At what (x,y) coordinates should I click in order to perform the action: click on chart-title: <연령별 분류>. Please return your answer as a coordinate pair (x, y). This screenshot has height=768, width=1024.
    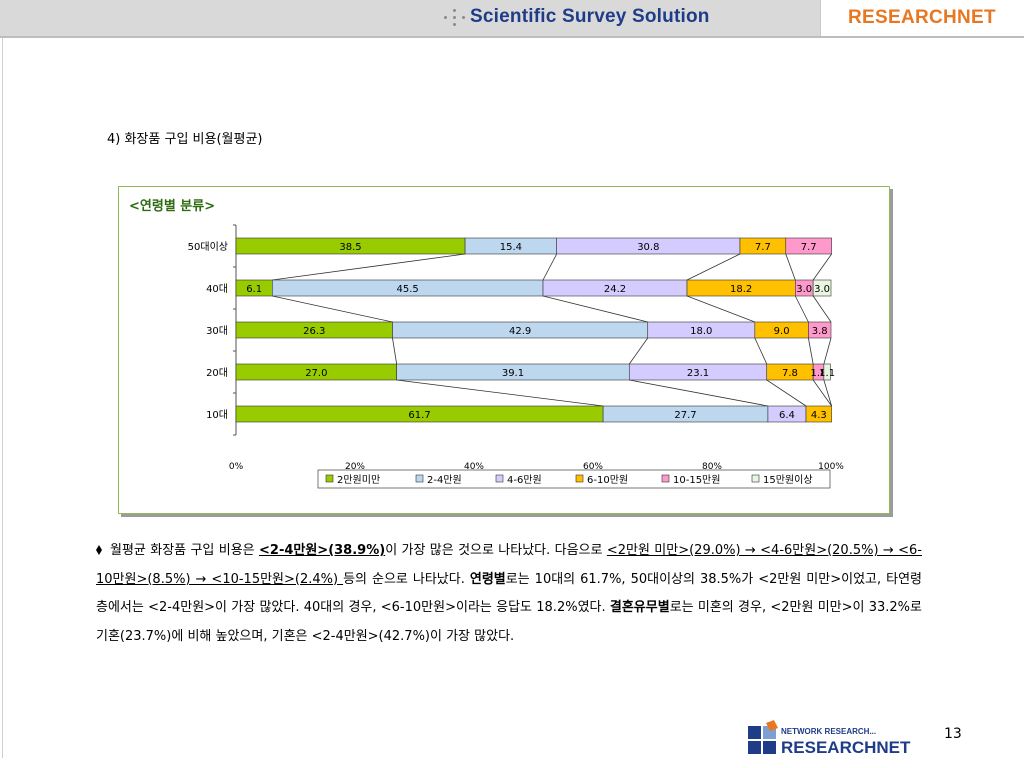
    Looking at the image, I should click on (172, 206).